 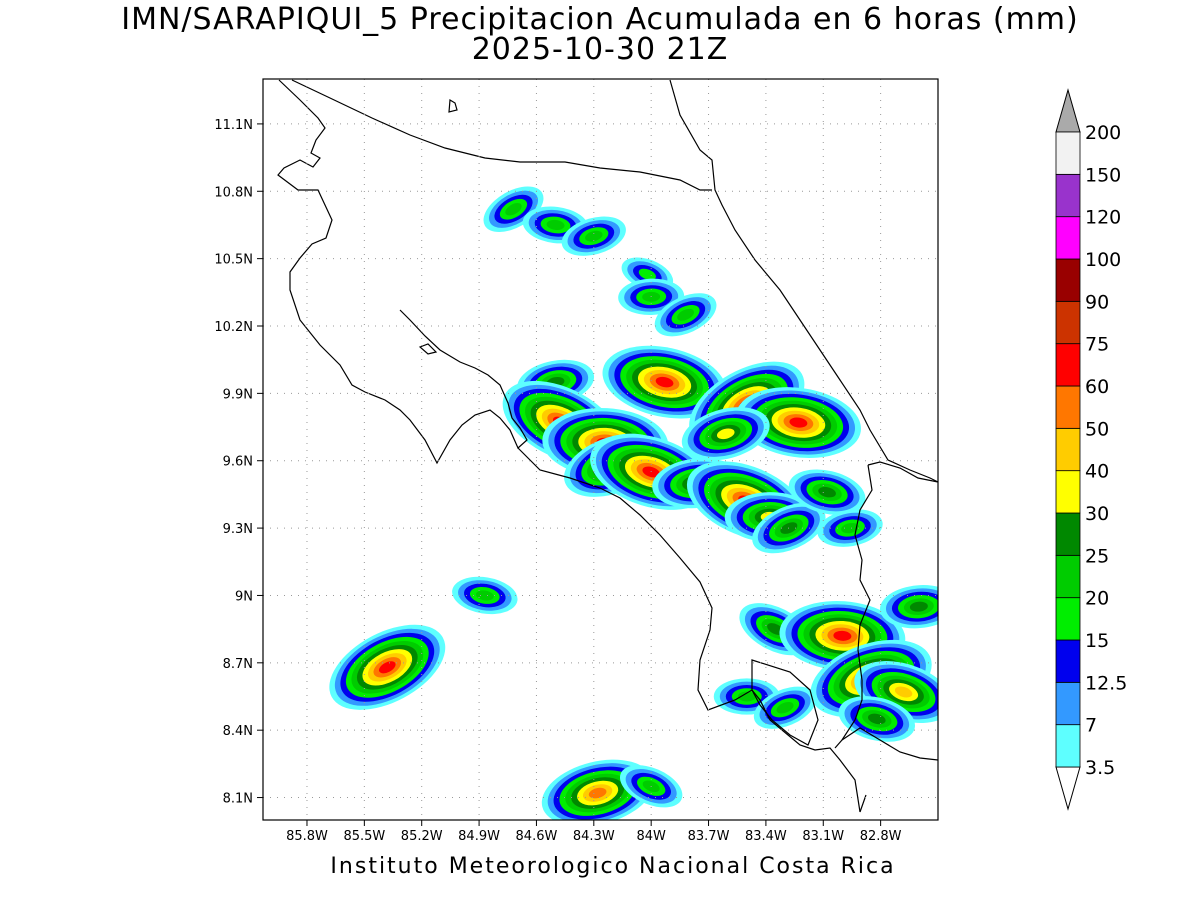 What do you see at coordinates (1103, 175) in the screenshot?
I see `colorbar-label: 150` at bounding box center [1103, 175].